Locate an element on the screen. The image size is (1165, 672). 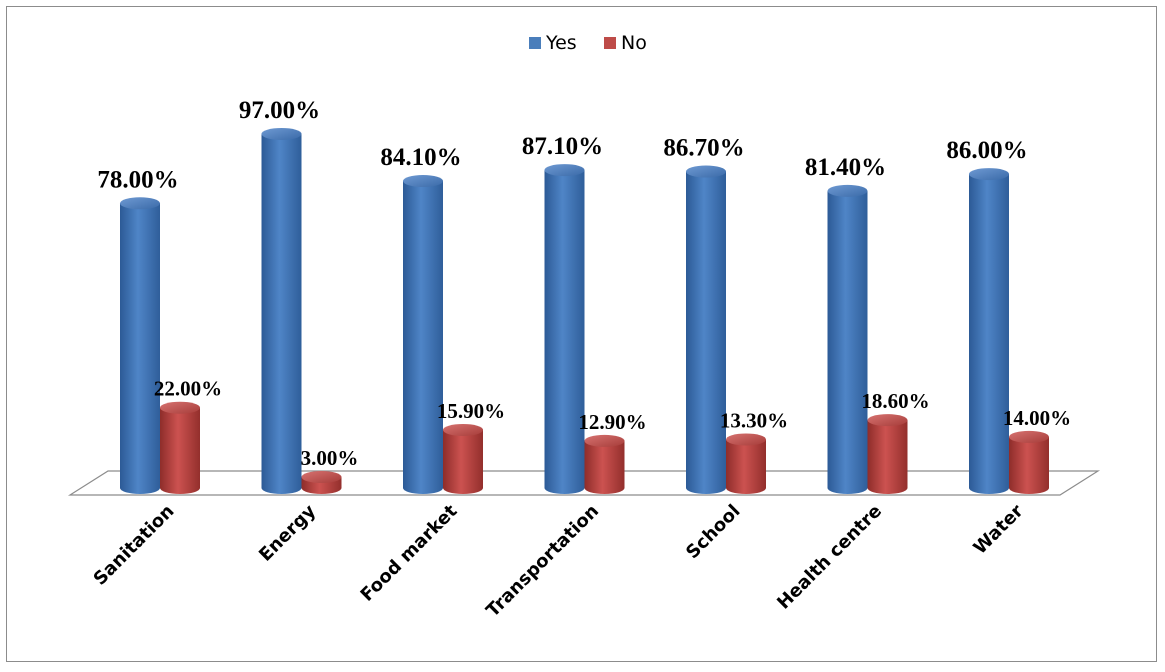
bar-yes-sanitation is located at coordinates (140, 346).